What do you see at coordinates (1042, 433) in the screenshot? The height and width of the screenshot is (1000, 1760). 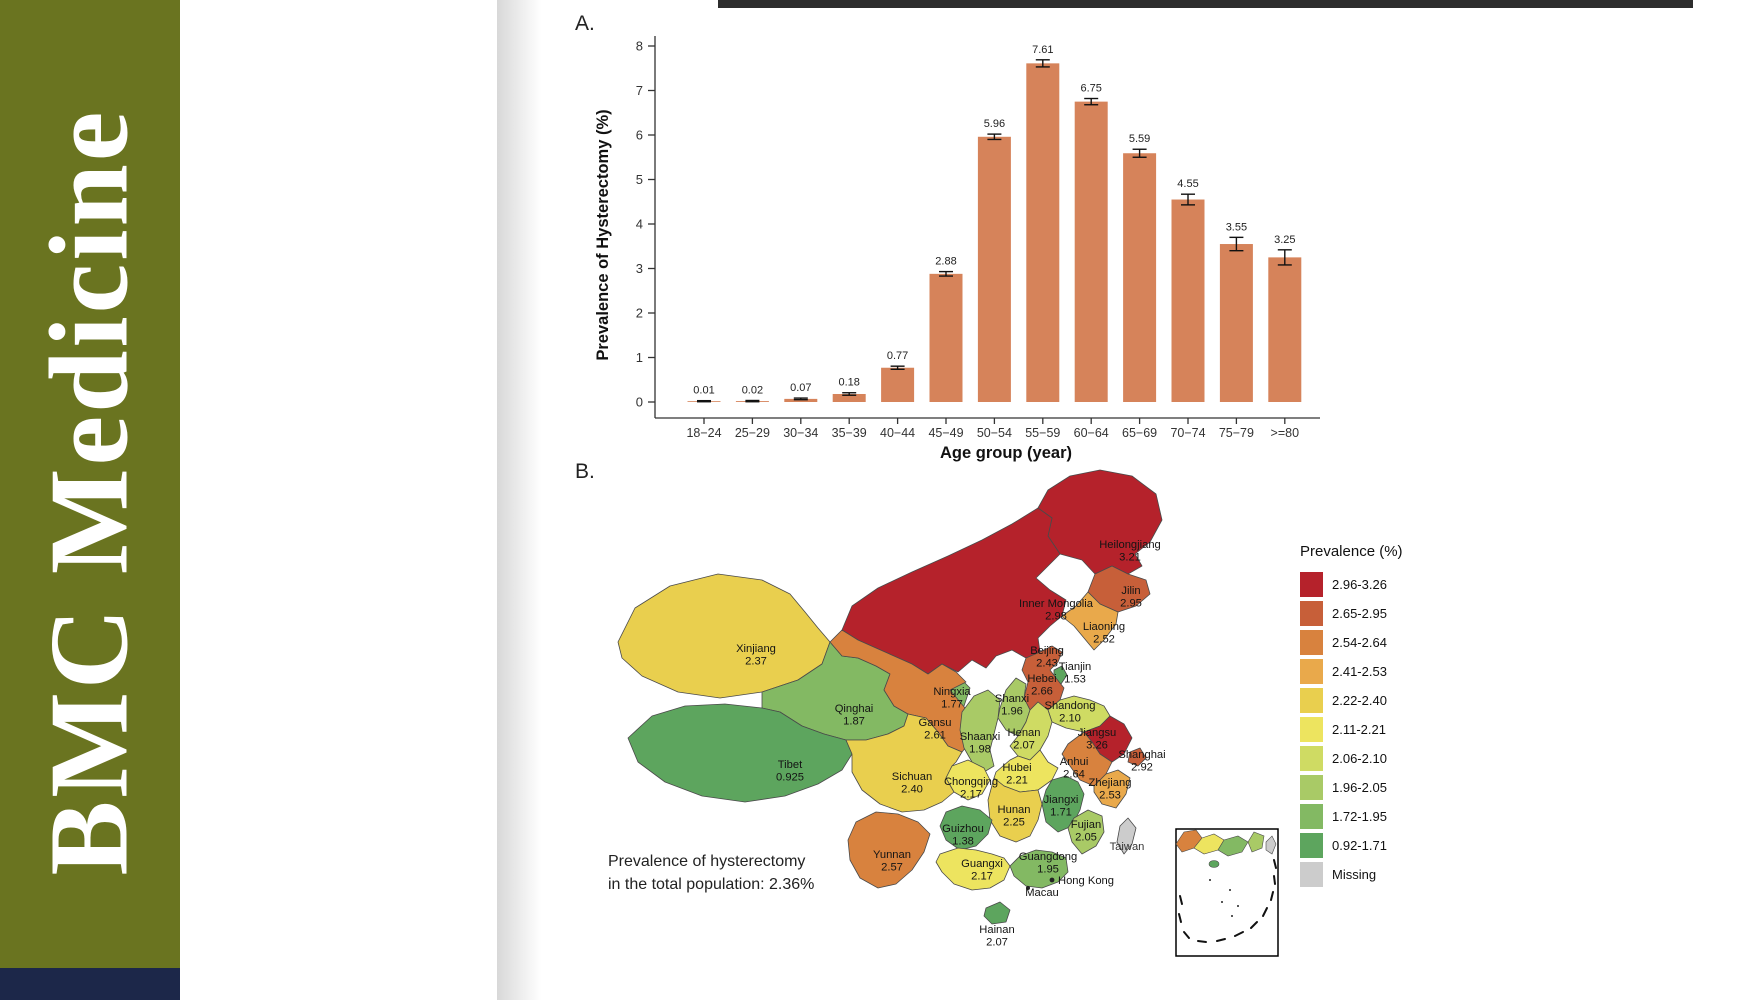 I see `x-tick-label: 55−59` at bounding box center [1042, 433].